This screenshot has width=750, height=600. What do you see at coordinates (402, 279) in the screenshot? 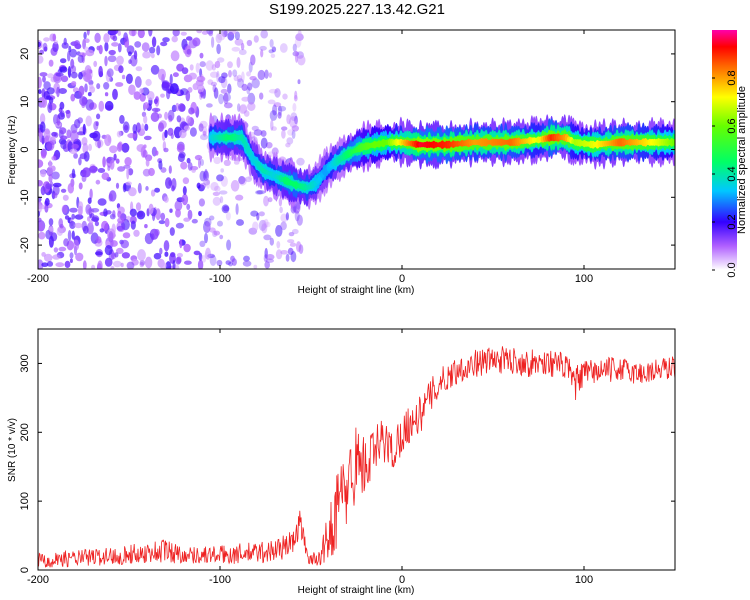
I see `spectrogram-xtick-label: 0` at bounding box center [402, 279].